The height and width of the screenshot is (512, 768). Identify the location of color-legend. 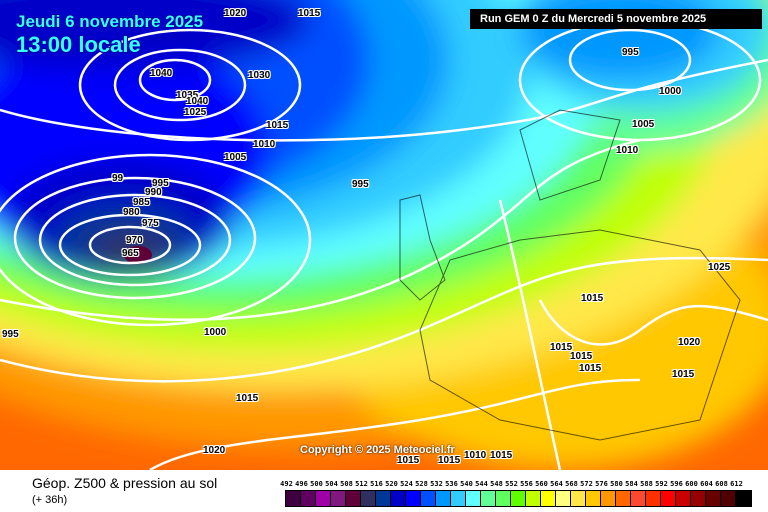
(518, 498).